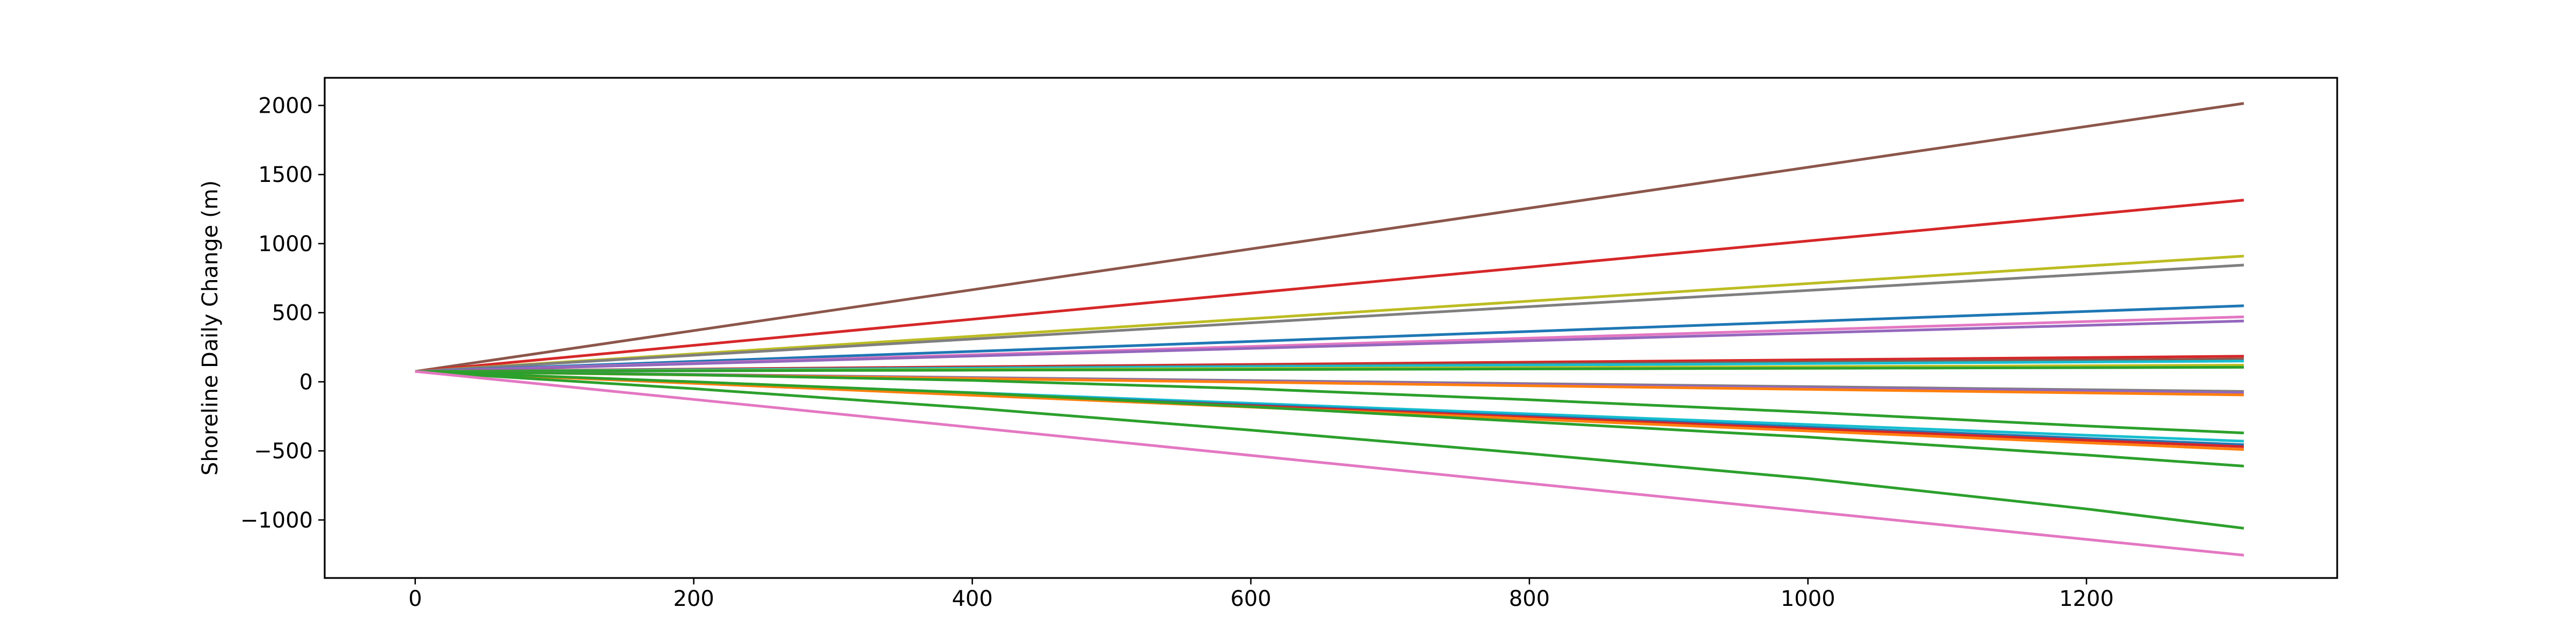 This screenshot has width=2576, height=644. What do you see at coordinates (1529, 599) in the screenshot?
I see `x-tick-label: 800` at bounding box center [1529, 599].